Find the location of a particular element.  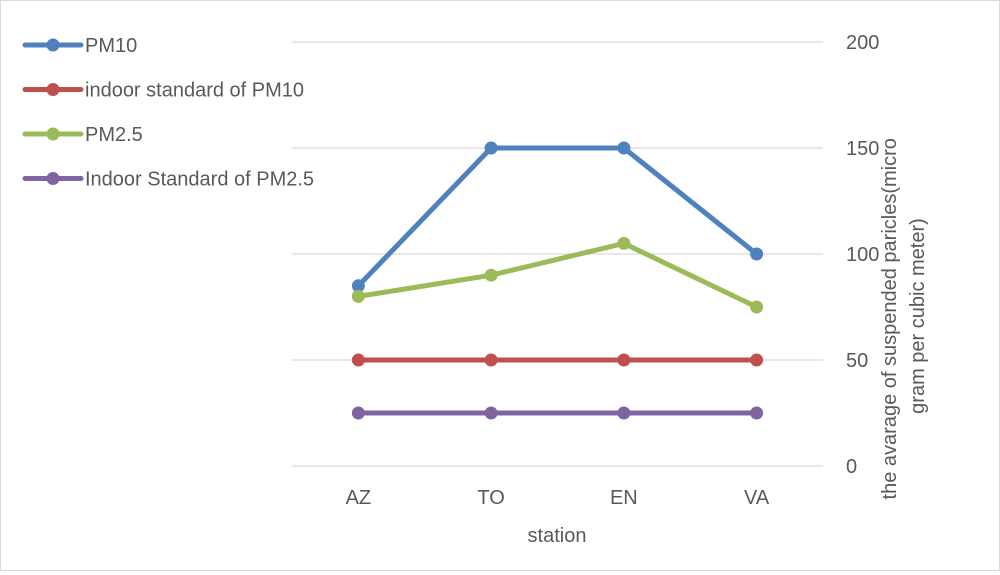

x-axis-title: station is located at coordinates (557, 536).